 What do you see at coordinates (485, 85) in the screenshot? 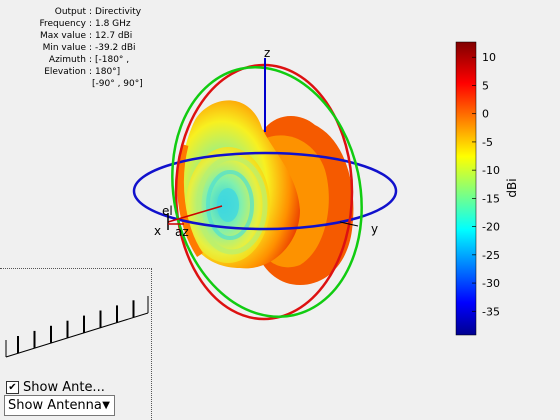
I see `colorbar-tick-label: 5` at bounding box center [485, 85].